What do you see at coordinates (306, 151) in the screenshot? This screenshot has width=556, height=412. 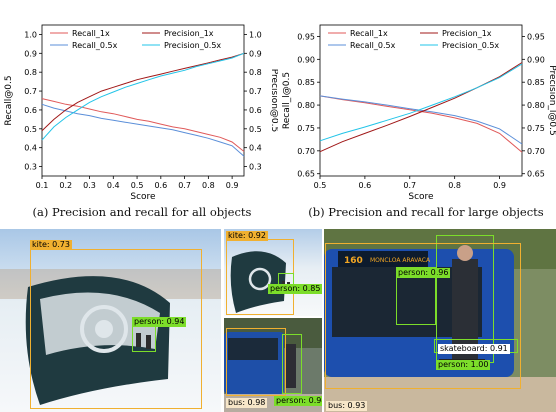 I see `y-tick-label: 0.70` at bounding box center [306, 151].